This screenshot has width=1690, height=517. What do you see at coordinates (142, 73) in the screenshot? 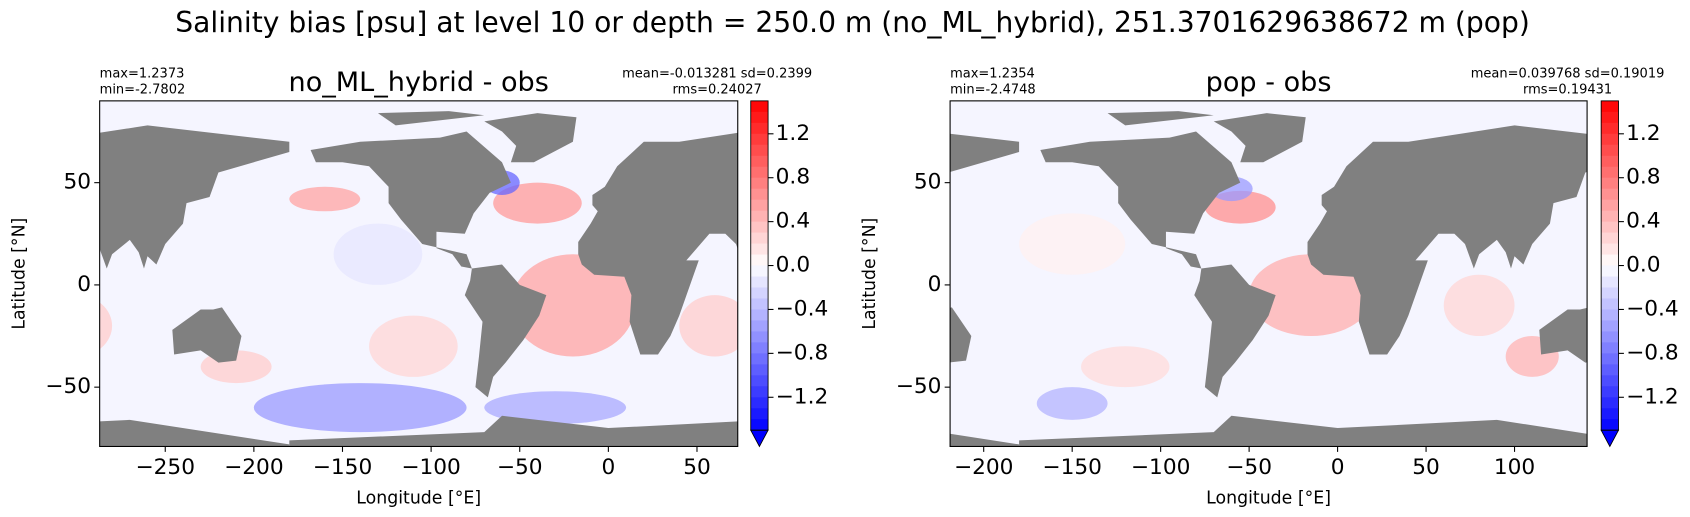
I see `stat-text: max=1.2373` at bounding box center [142, 73].